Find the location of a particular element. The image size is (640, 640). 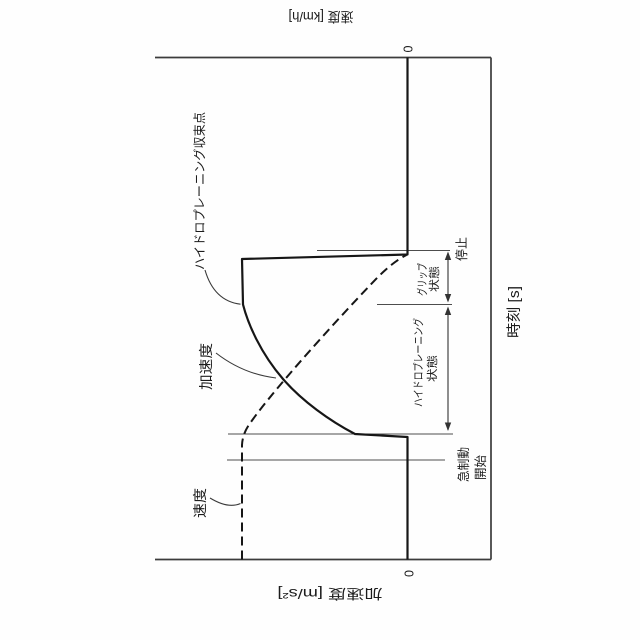

speed-curve is located at coordinates (324, 407).